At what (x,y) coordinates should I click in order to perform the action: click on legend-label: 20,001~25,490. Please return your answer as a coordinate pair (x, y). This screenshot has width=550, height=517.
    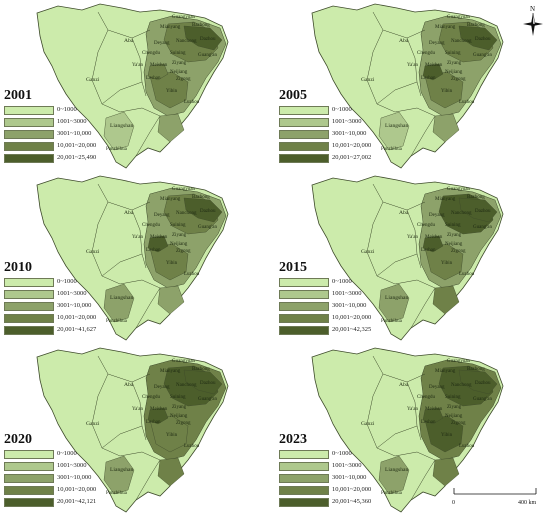
    Looking at the image, I should click on (77, 157).